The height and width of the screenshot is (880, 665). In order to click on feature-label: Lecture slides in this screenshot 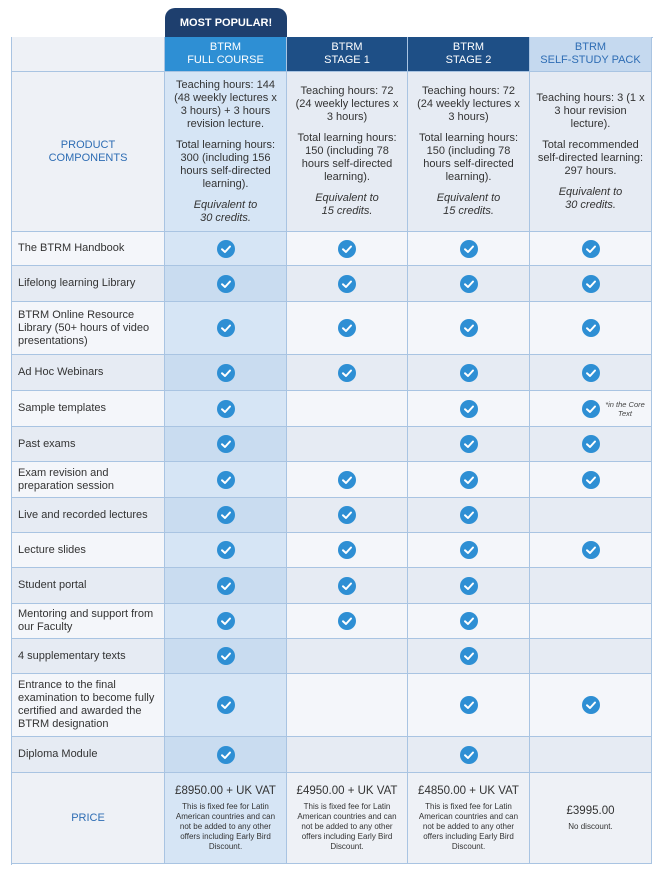, I will do `click(88, 550)`.